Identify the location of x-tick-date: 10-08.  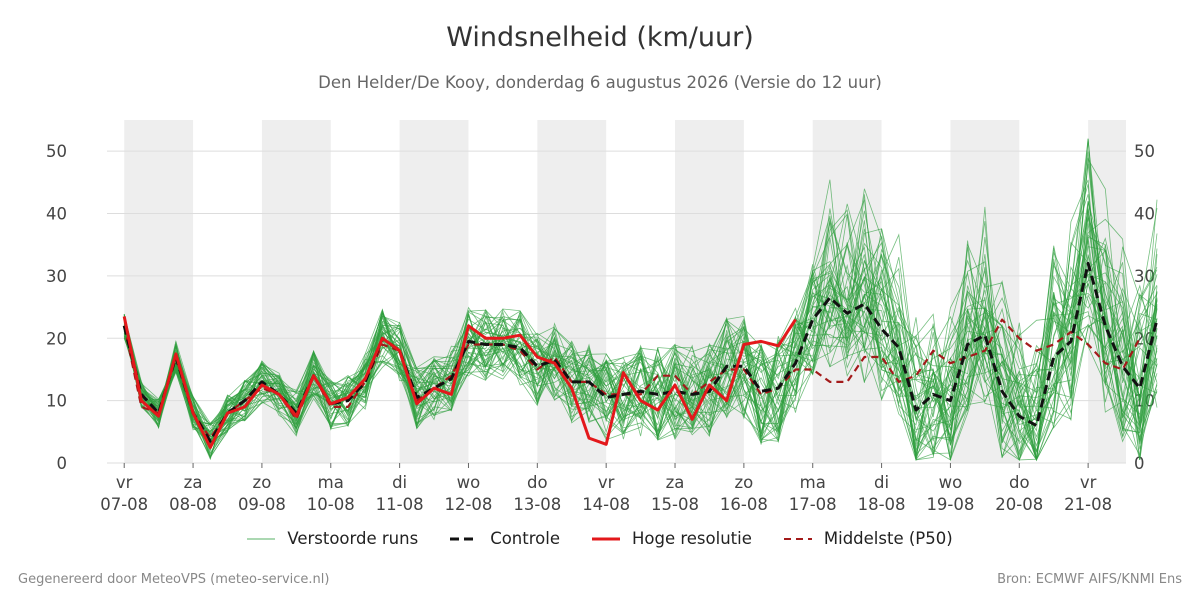
(331, 504).